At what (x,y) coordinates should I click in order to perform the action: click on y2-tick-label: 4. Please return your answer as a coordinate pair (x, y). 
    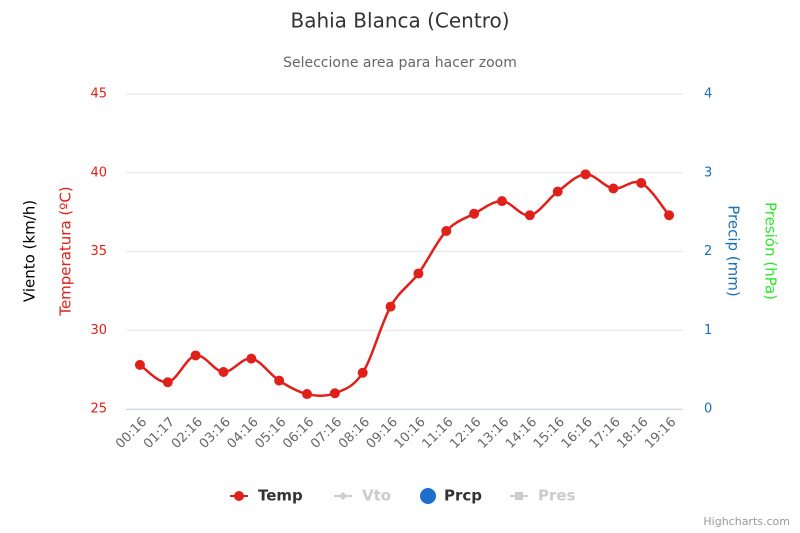
    Looking at the image, I should click on (708, 94).